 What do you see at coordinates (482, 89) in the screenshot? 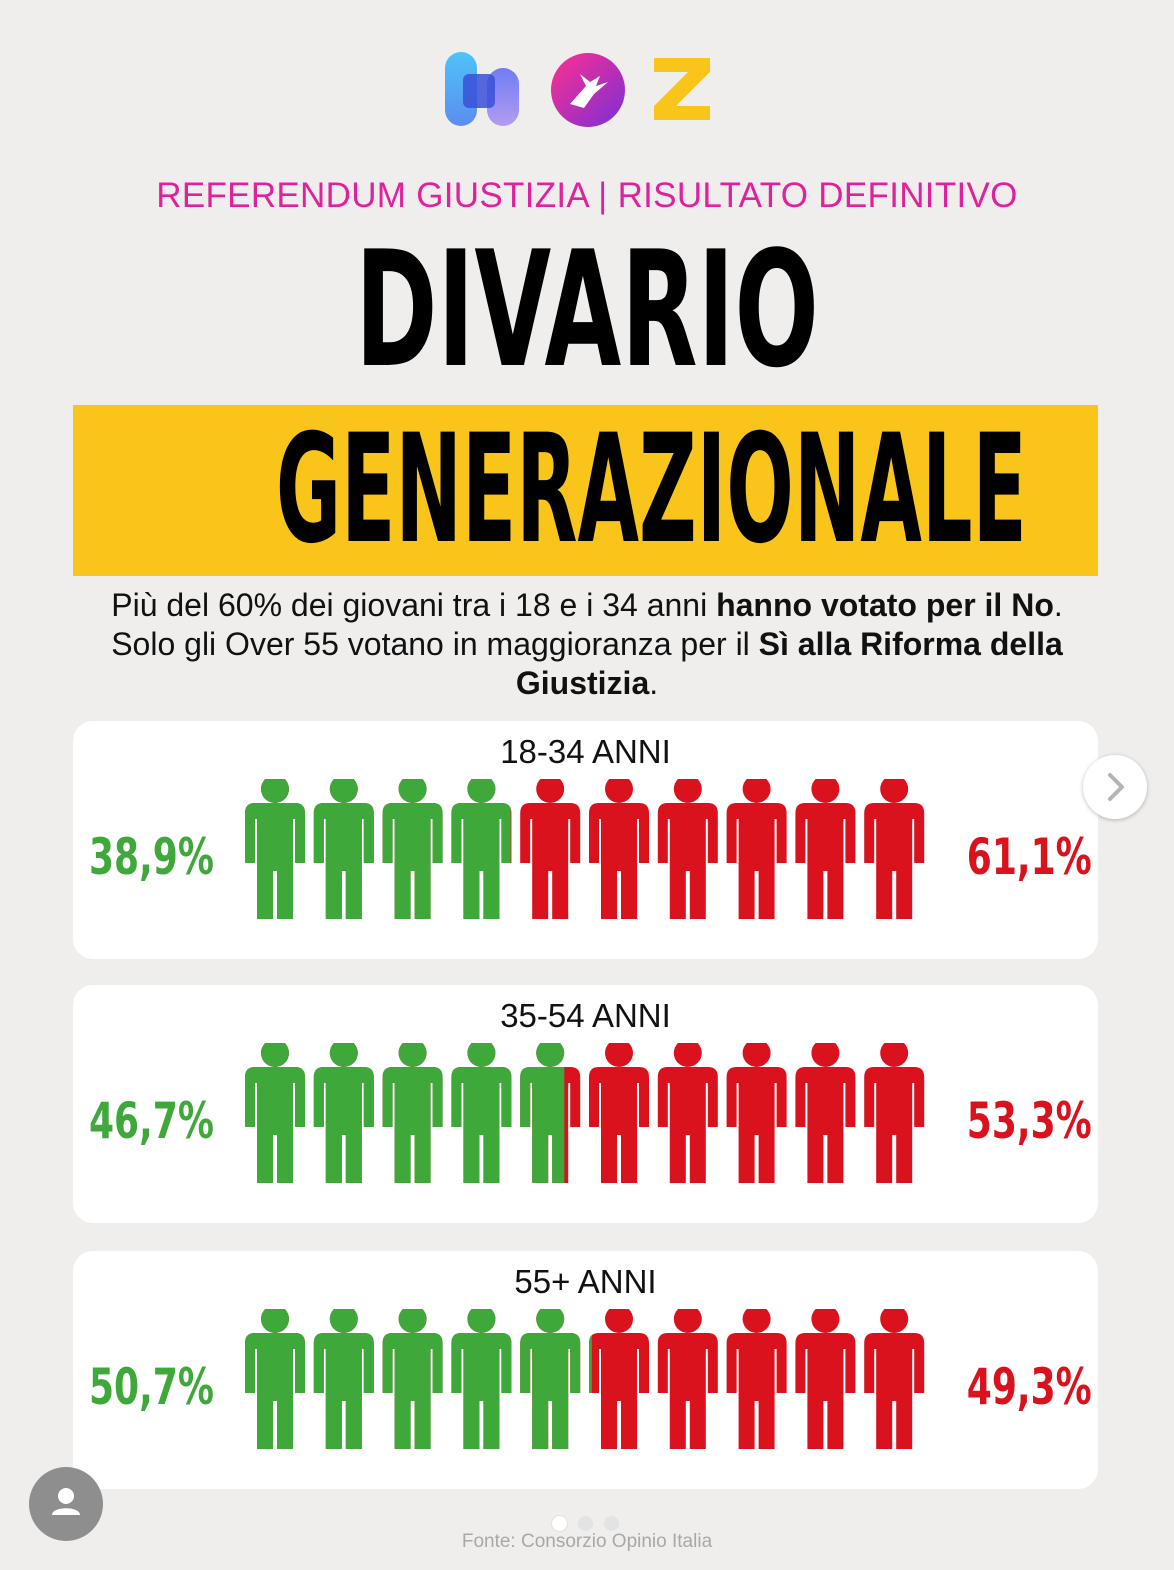
I see `brand-logo-bars` at bounding box center [482, 89].